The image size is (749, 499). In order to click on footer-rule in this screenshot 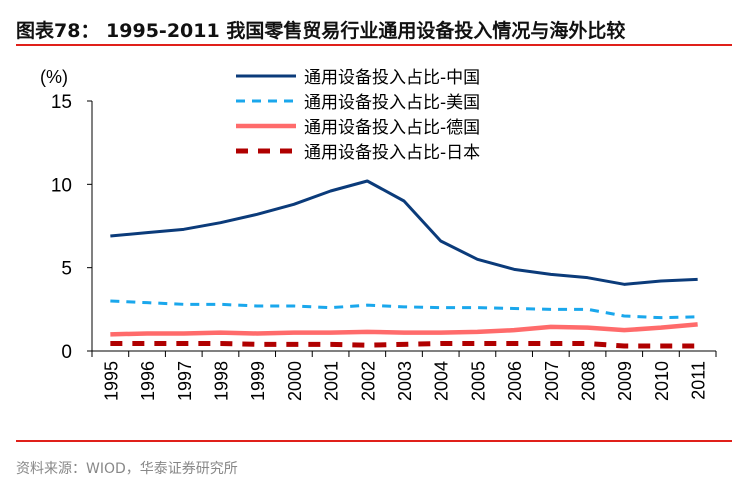, I will do `click(374, 441)`.